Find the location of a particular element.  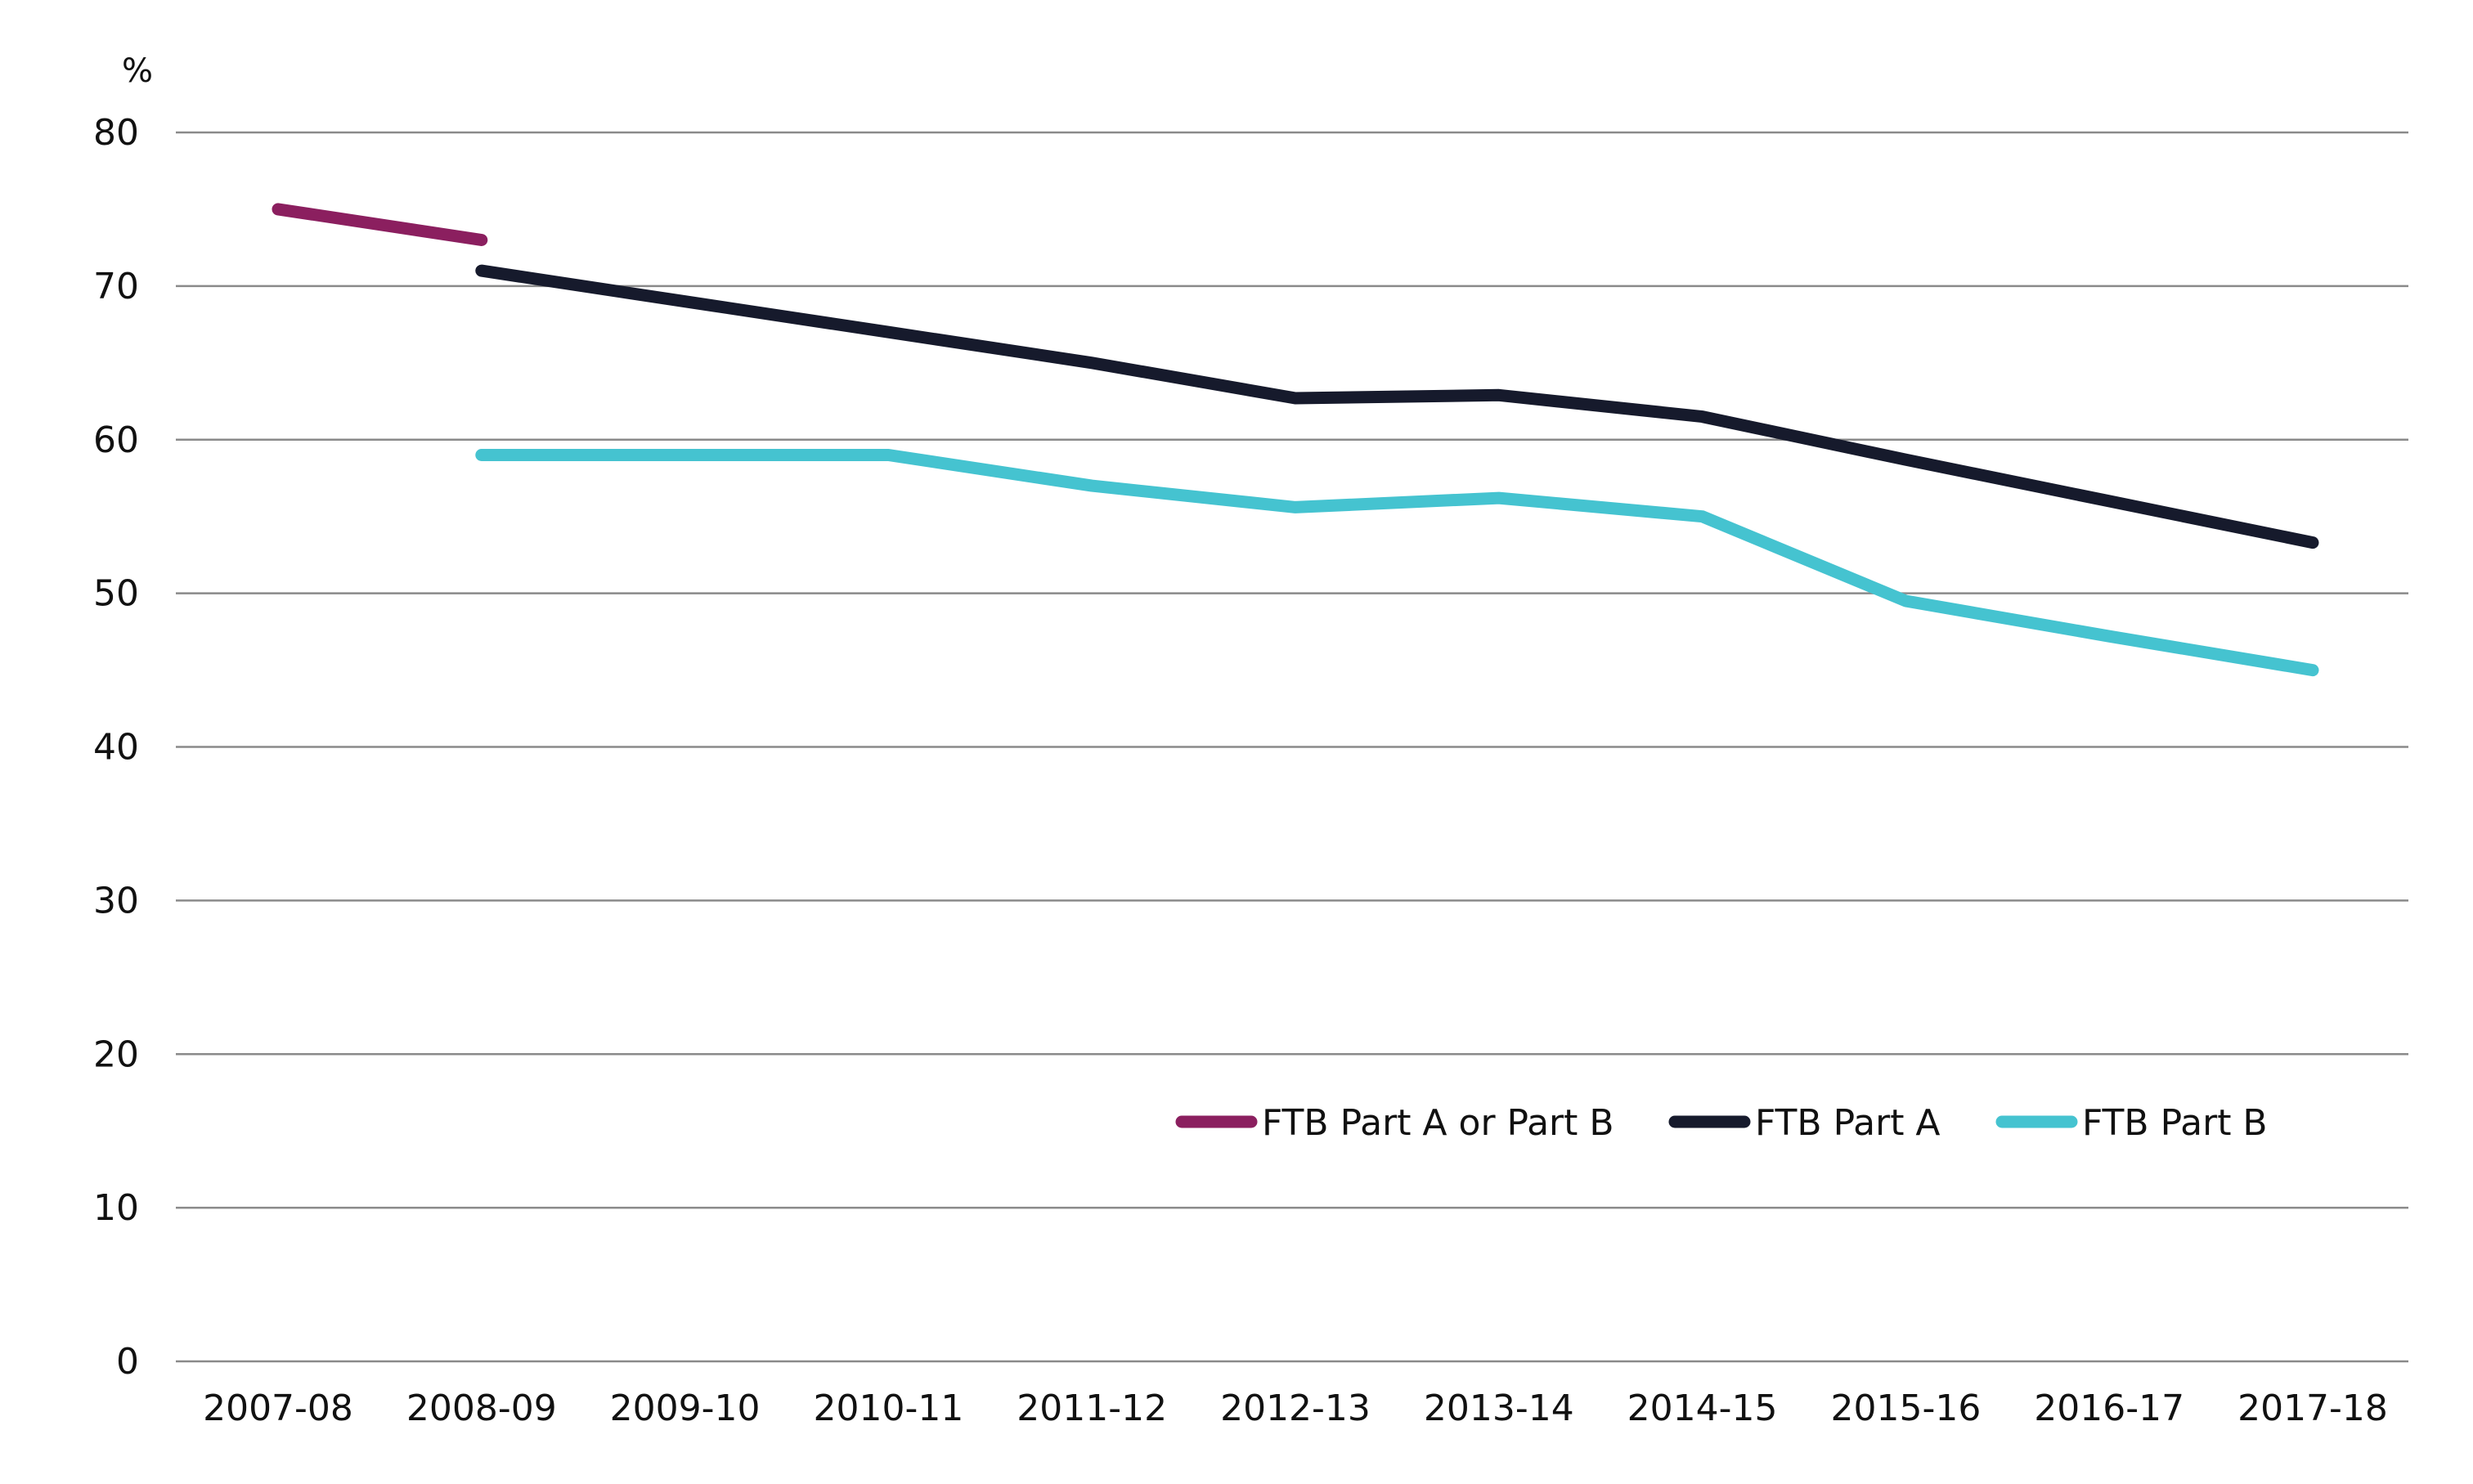

x-tick-label: 2017-18 is located at coordinates (2312, 1408).